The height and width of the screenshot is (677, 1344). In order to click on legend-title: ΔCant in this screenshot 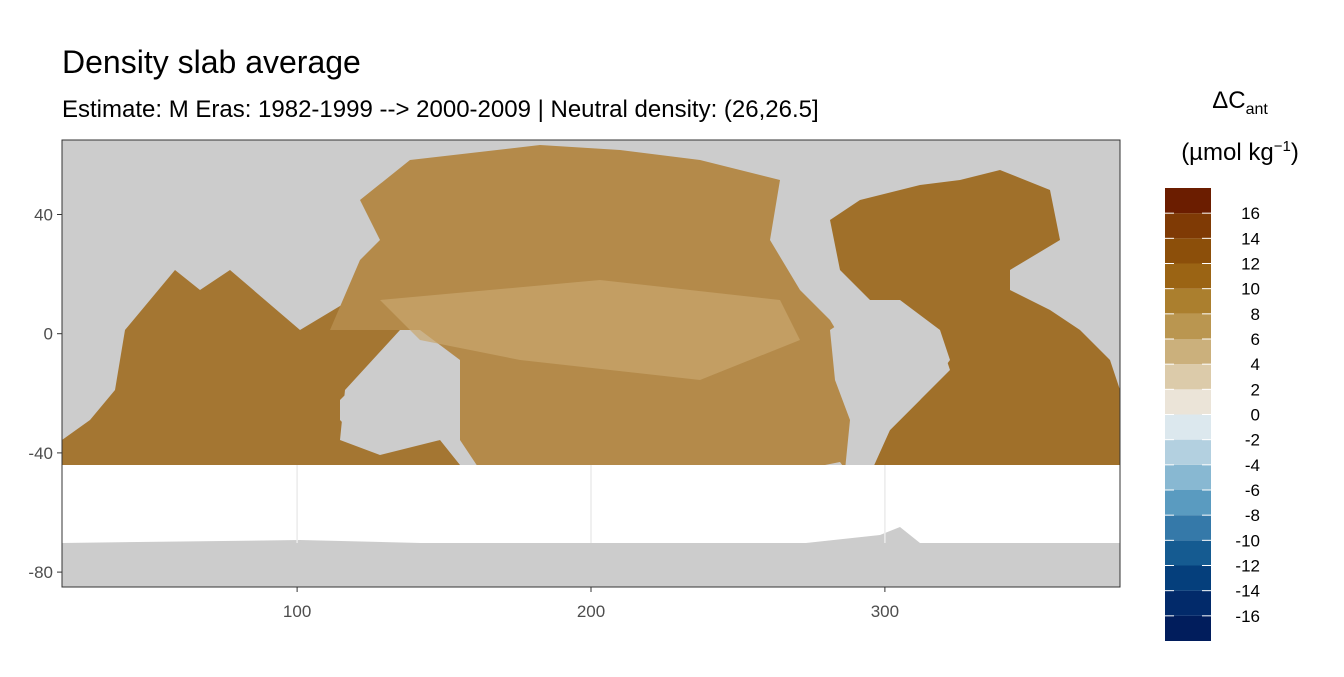, I will do `click(1240, 102)`.